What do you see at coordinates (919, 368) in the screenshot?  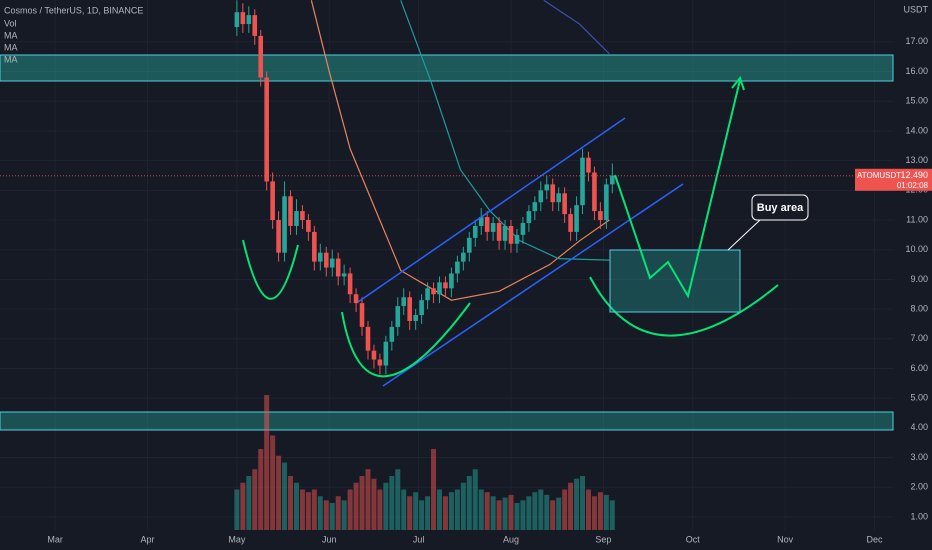 I see `y-tick-label: 6.00` at bounding box center [919, 368].